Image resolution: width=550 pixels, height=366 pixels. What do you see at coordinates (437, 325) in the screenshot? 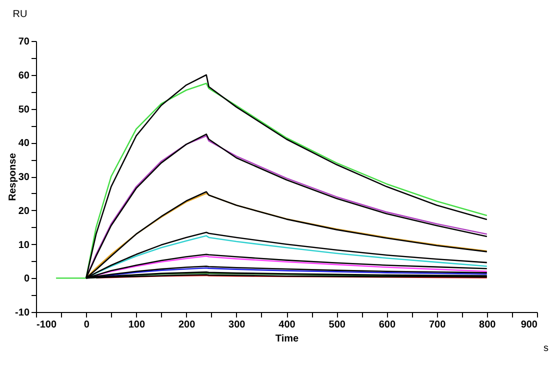
I see `x-tick-label: 700` at bounding box center [437, 325].